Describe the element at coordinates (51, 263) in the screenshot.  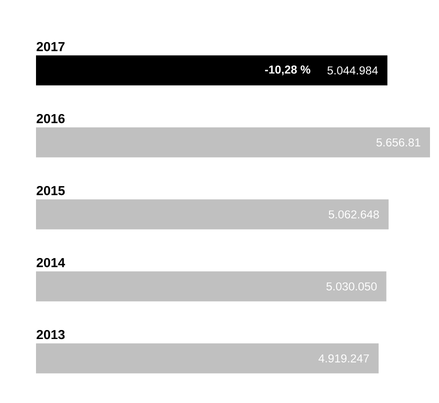
I see `y-tick-label: 2014` at that location.